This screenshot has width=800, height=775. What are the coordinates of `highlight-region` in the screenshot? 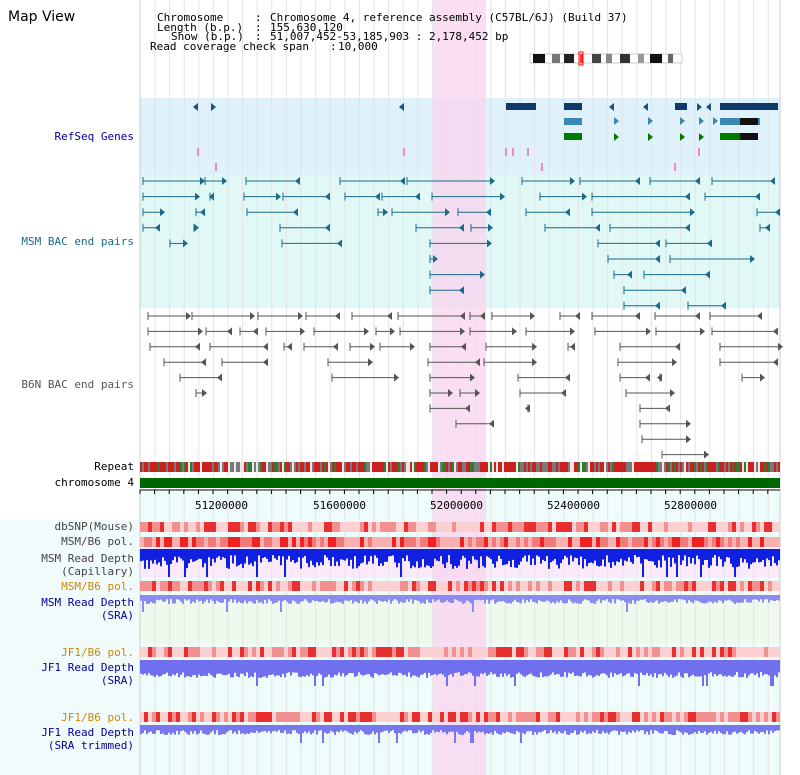 It's located at (459, 387).